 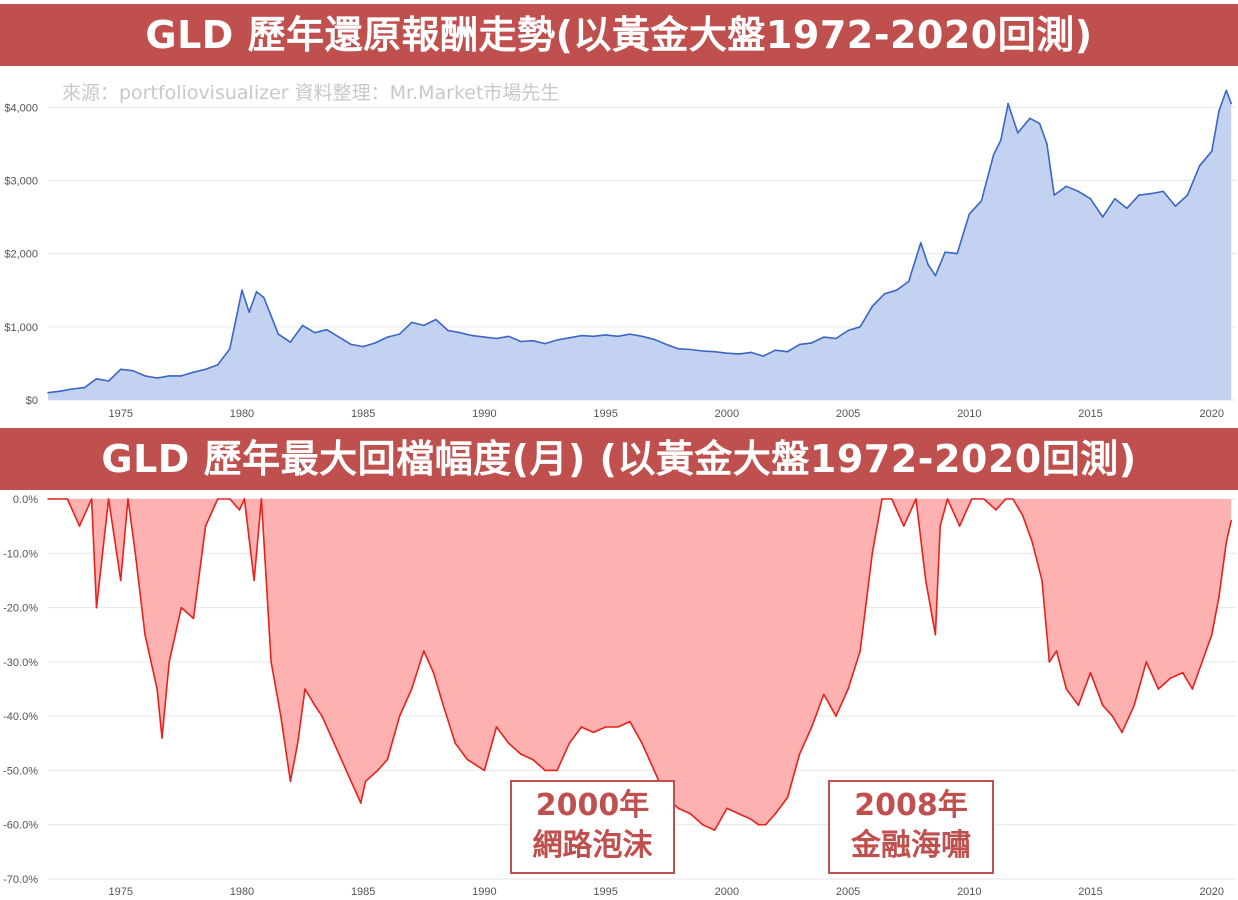 What do you see at coordinates (848, 892) in the screenshot?
I see `x-tick-label: 2005` at bounding box center [848, 892].